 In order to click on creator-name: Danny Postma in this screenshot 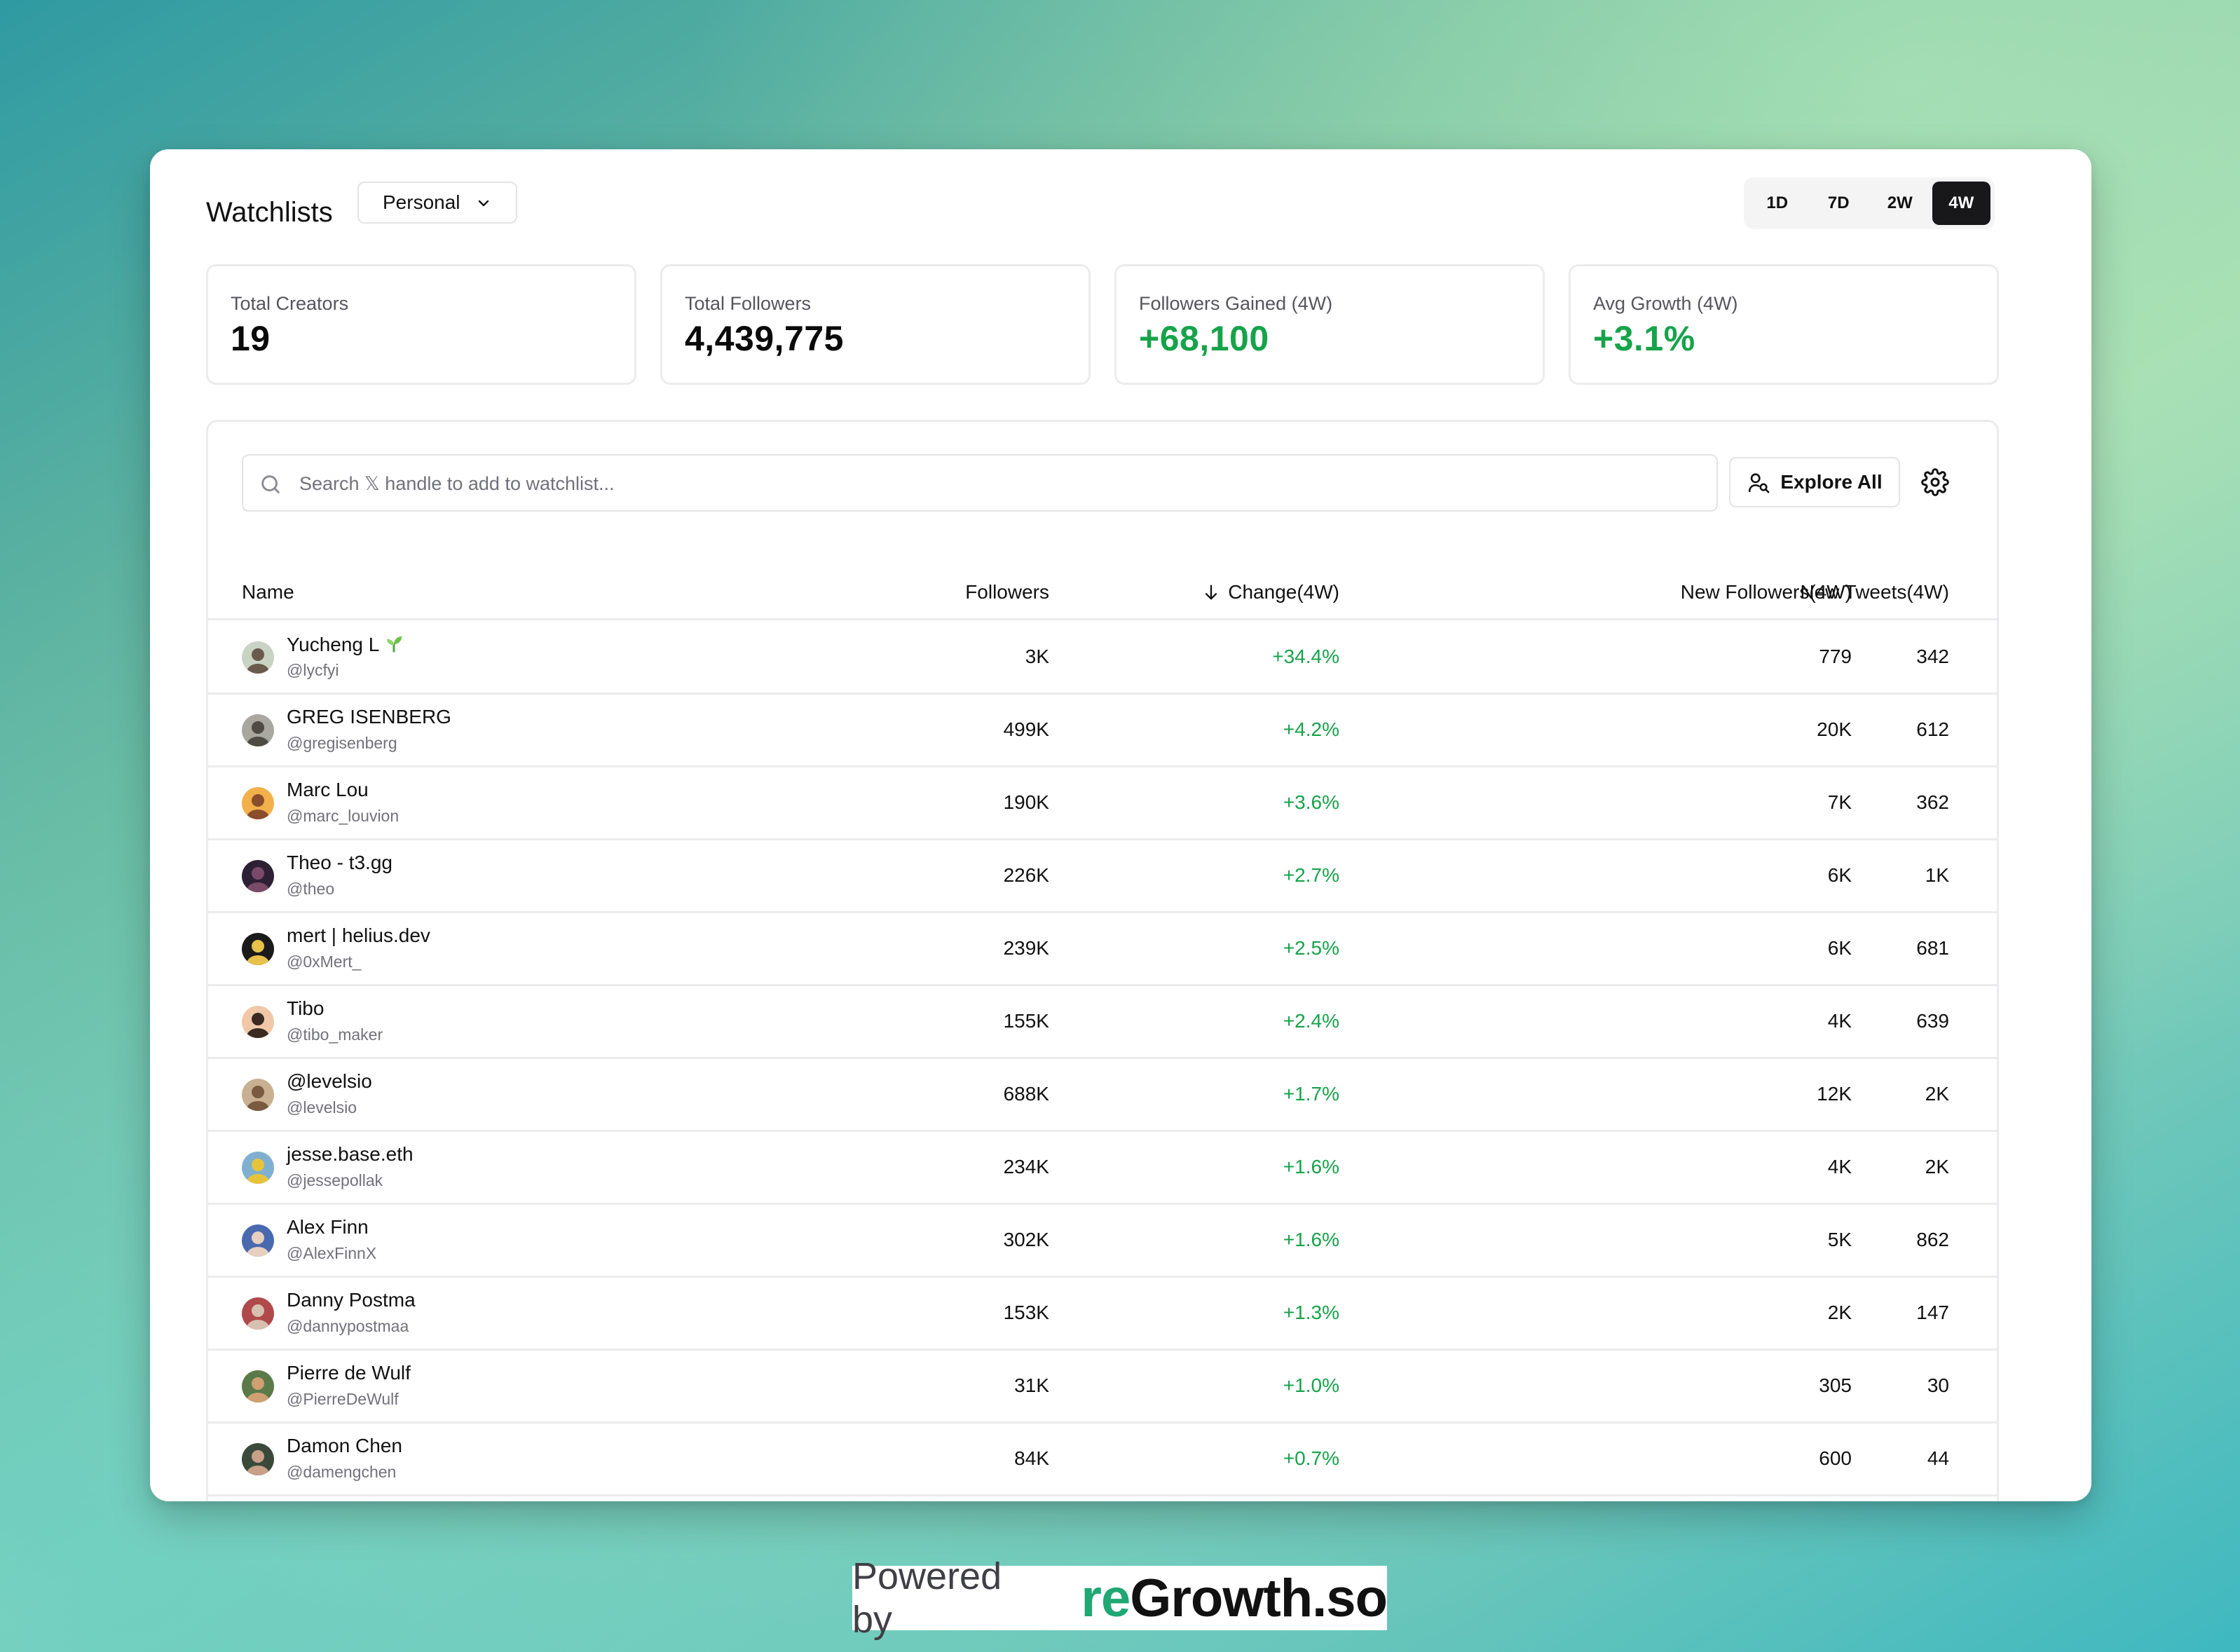, I will do `click(351, 1300)`.